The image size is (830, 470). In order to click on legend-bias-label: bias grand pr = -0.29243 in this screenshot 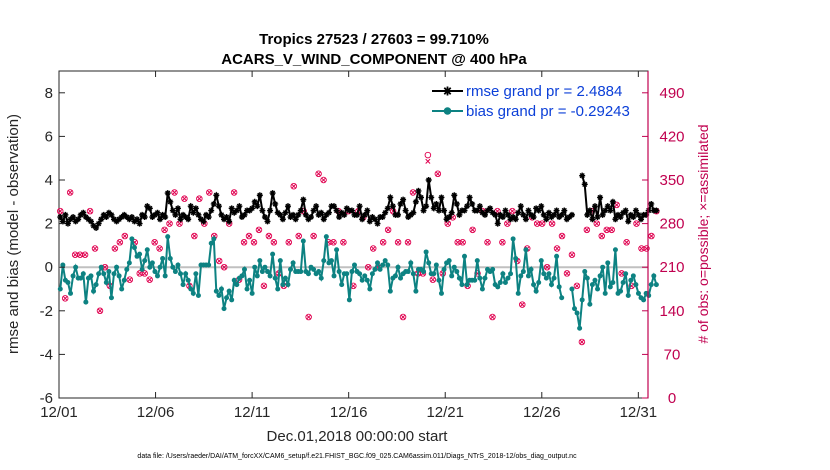, I will do `click(548, 111)`.